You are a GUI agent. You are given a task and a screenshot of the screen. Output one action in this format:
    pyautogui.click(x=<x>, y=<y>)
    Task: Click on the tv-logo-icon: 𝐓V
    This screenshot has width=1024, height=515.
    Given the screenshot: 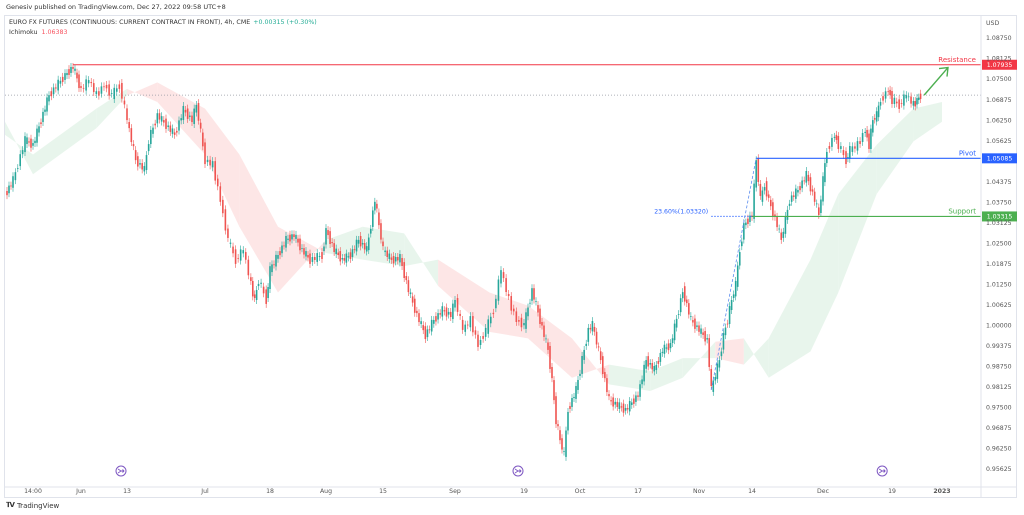 What is the action you would take?
    pyautogui.click(x=10, y=505)
    